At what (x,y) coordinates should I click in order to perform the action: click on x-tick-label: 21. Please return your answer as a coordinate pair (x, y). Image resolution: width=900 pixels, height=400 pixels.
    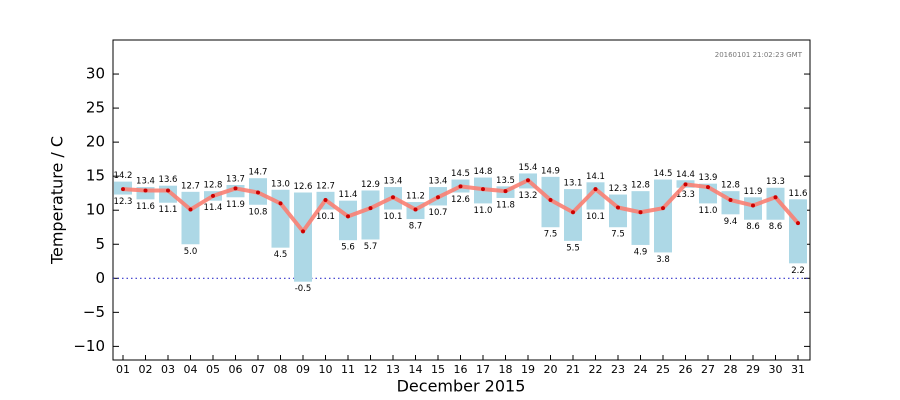
    Looking at the image, I should click on (573, 369).